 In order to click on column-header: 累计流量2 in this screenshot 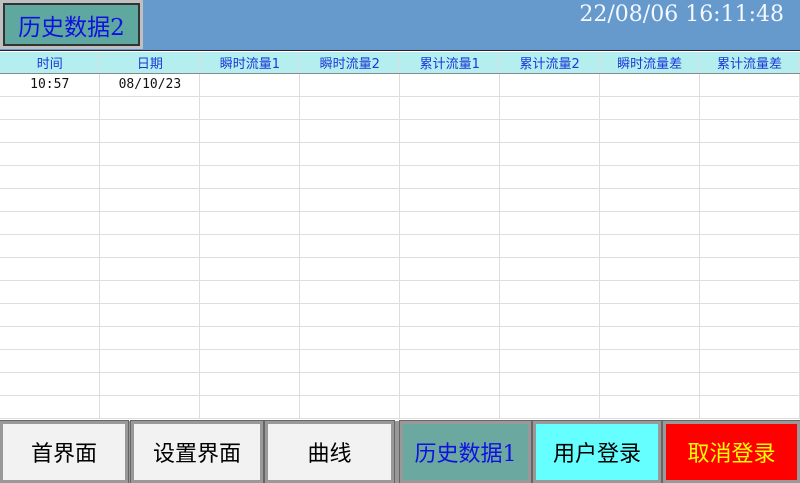, I will do `click(550, 63)`.